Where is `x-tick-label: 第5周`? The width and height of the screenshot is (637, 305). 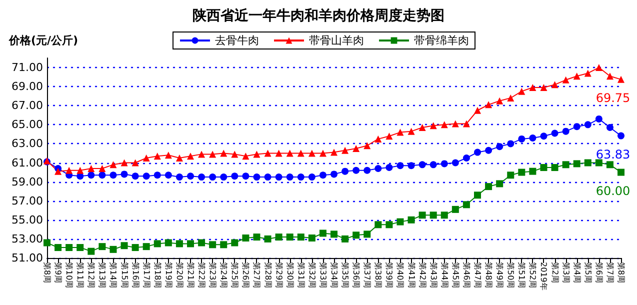 x-tick-label: 第5周 is located at coordinates (587, 273).